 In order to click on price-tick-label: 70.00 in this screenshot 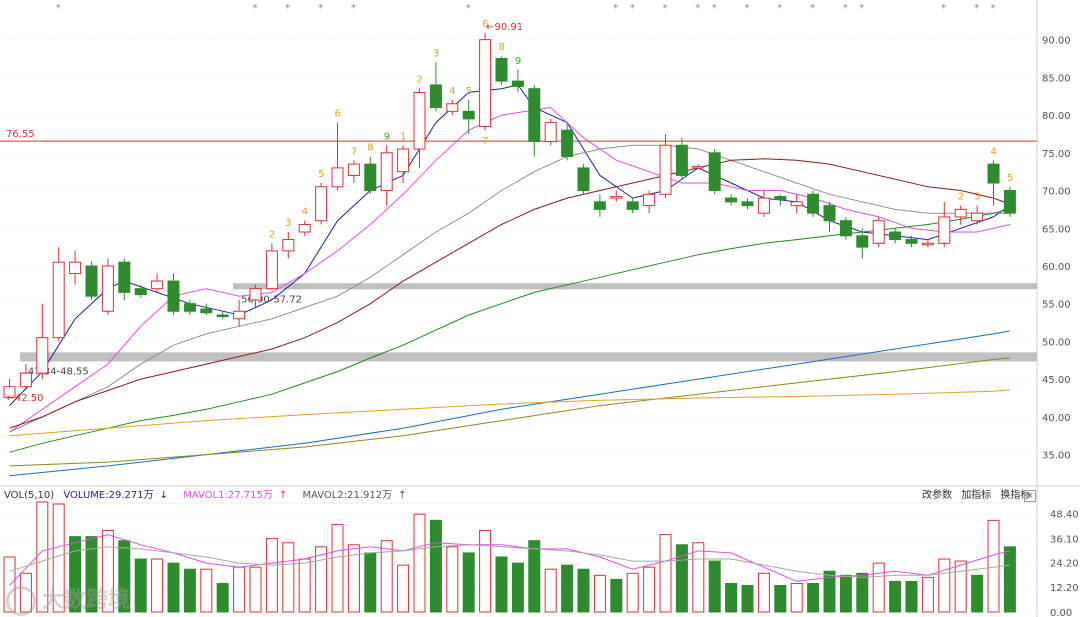, I will do `click(1056, 192)`.